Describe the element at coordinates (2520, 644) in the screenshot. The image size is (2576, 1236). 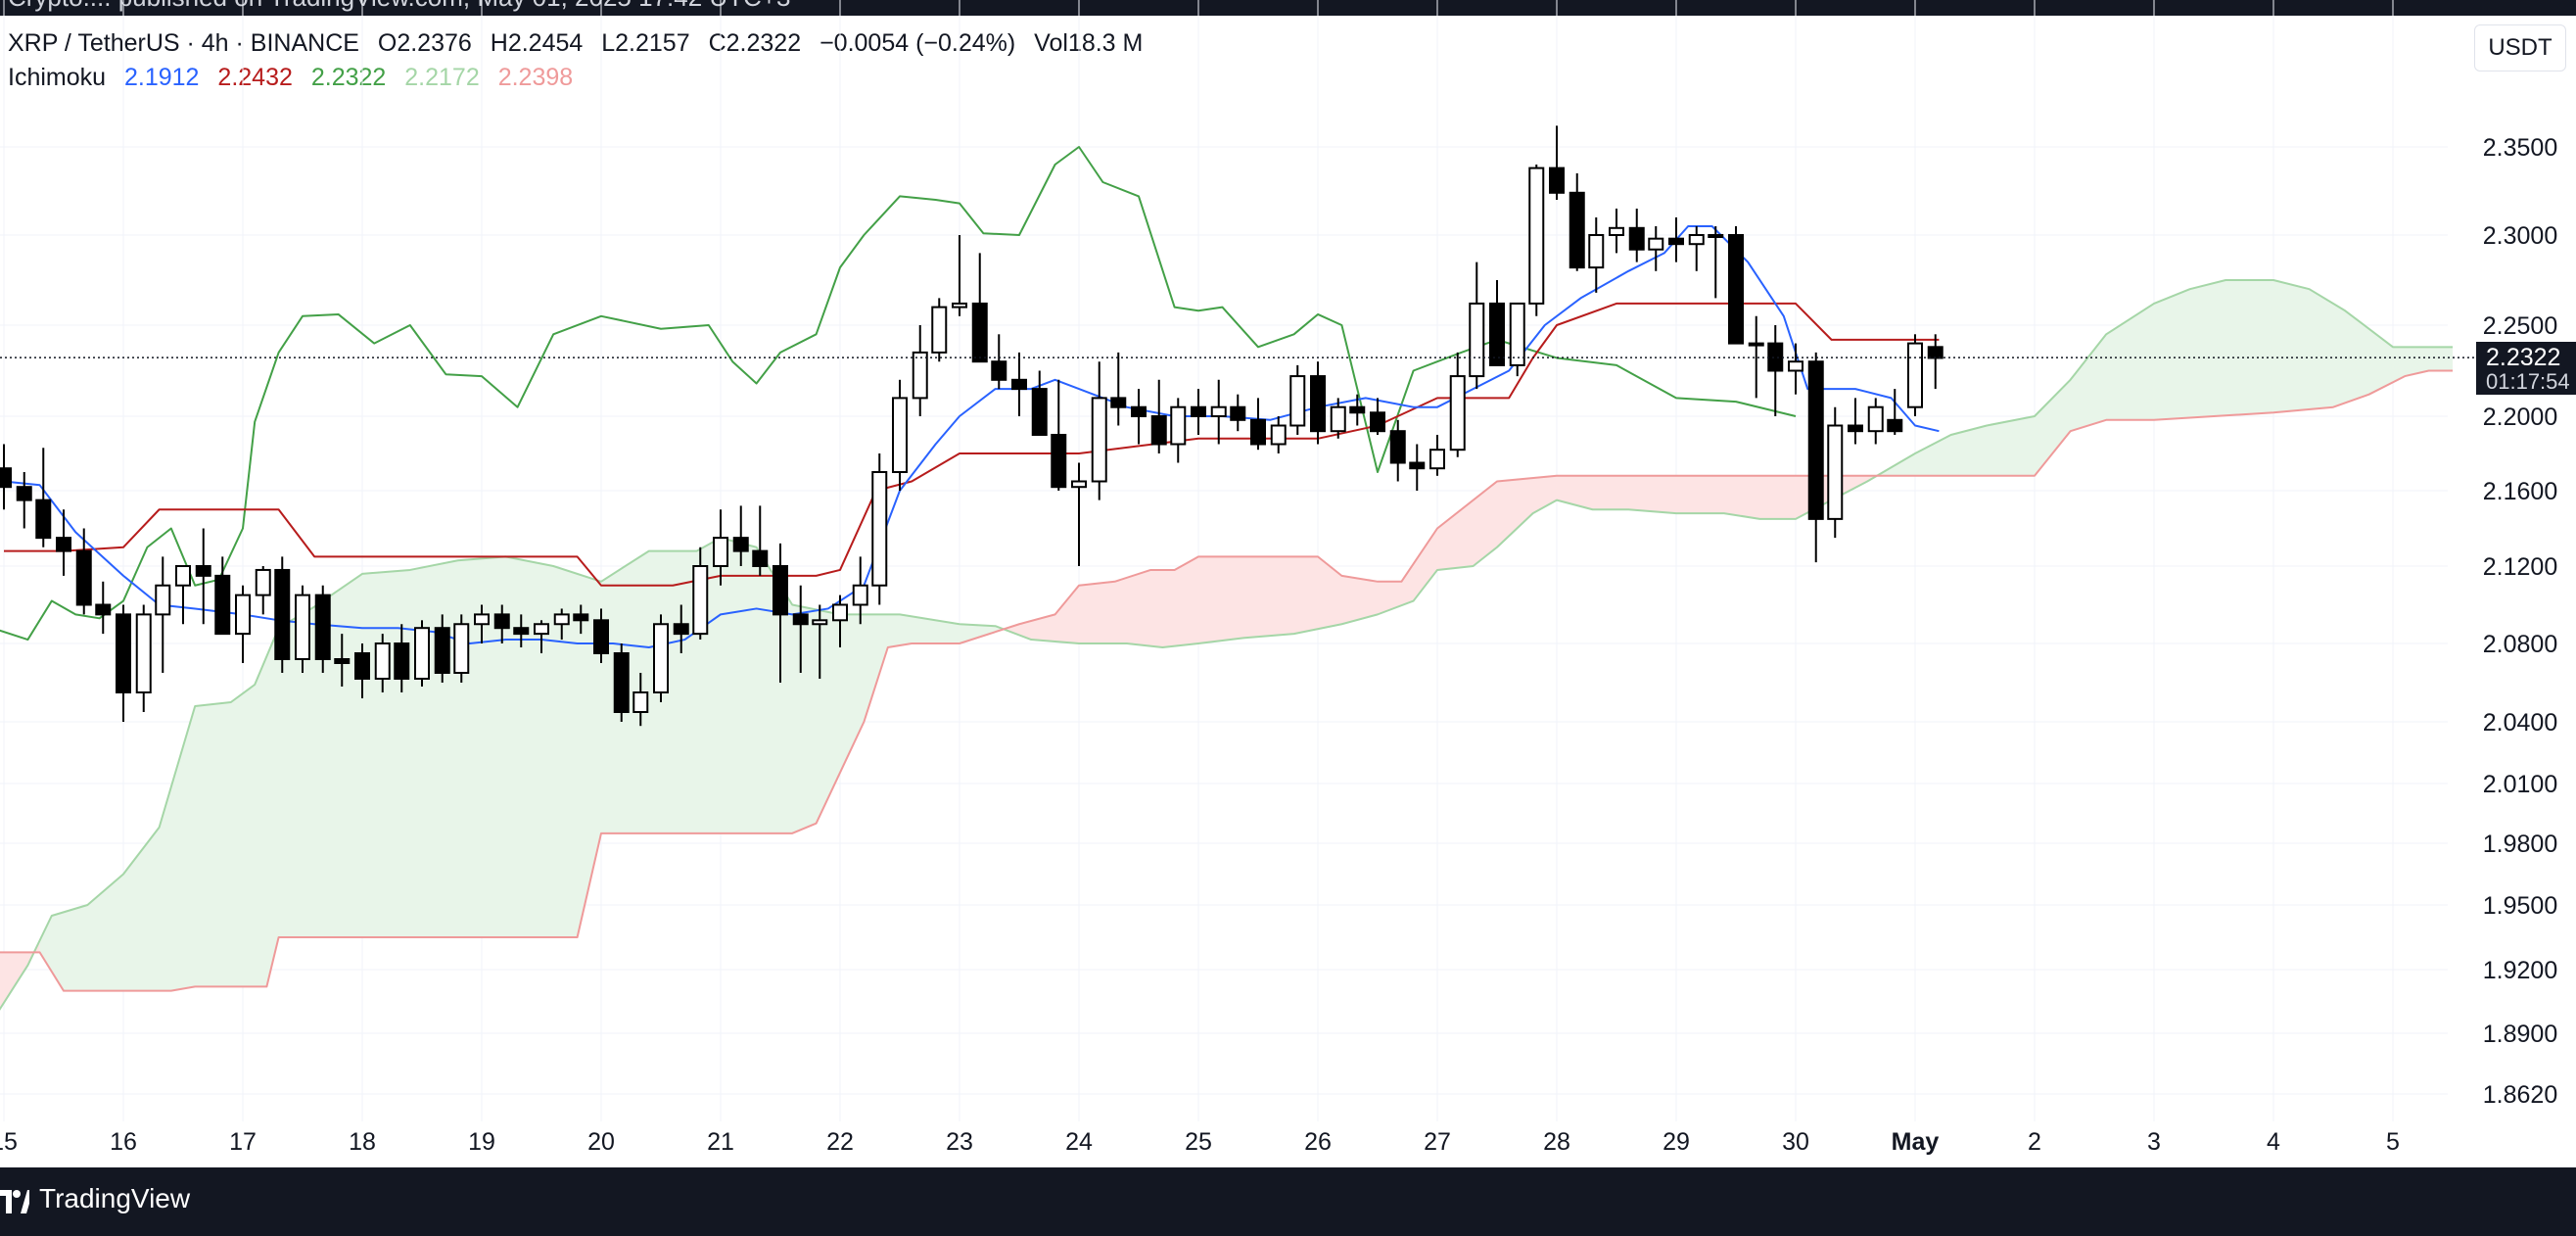
I see `y-axis-tick-label: 2.0800` at that location.